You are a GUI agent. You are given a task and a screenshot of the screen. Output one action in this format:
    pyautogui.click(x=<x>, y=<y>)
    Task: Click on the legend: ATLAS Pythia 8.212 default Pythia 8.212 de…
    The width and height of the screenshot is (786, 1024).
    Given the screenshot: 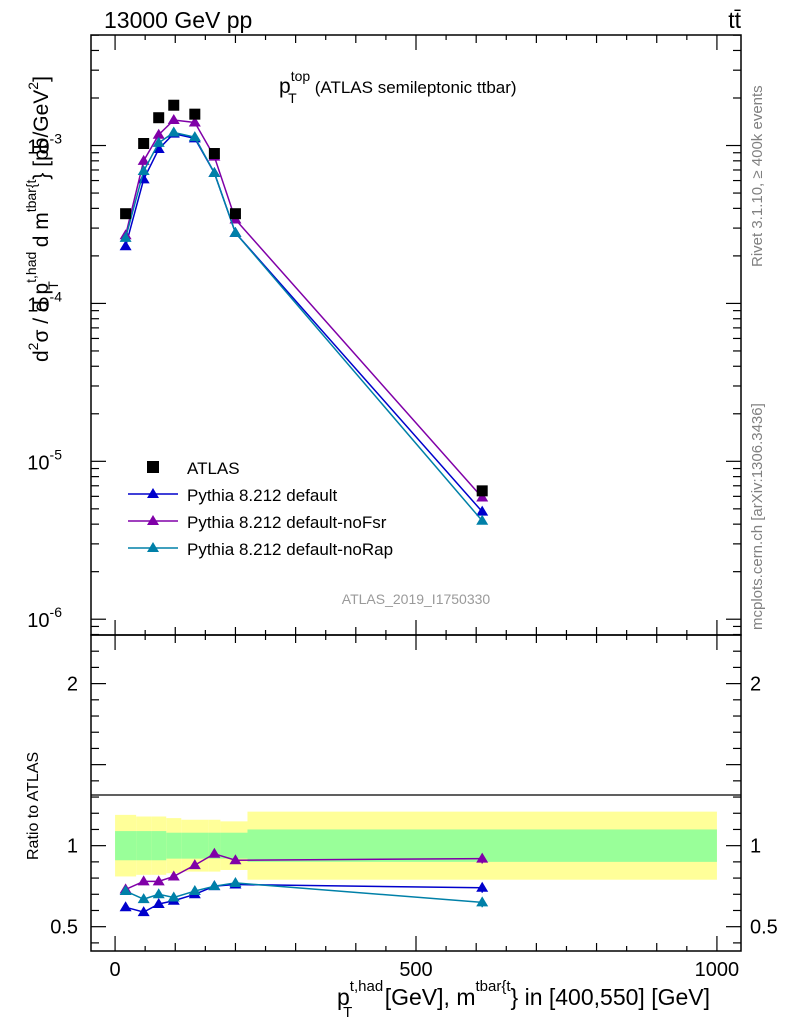 What is the action you would take?
    pyautogui.click(x=260, y=509)
    